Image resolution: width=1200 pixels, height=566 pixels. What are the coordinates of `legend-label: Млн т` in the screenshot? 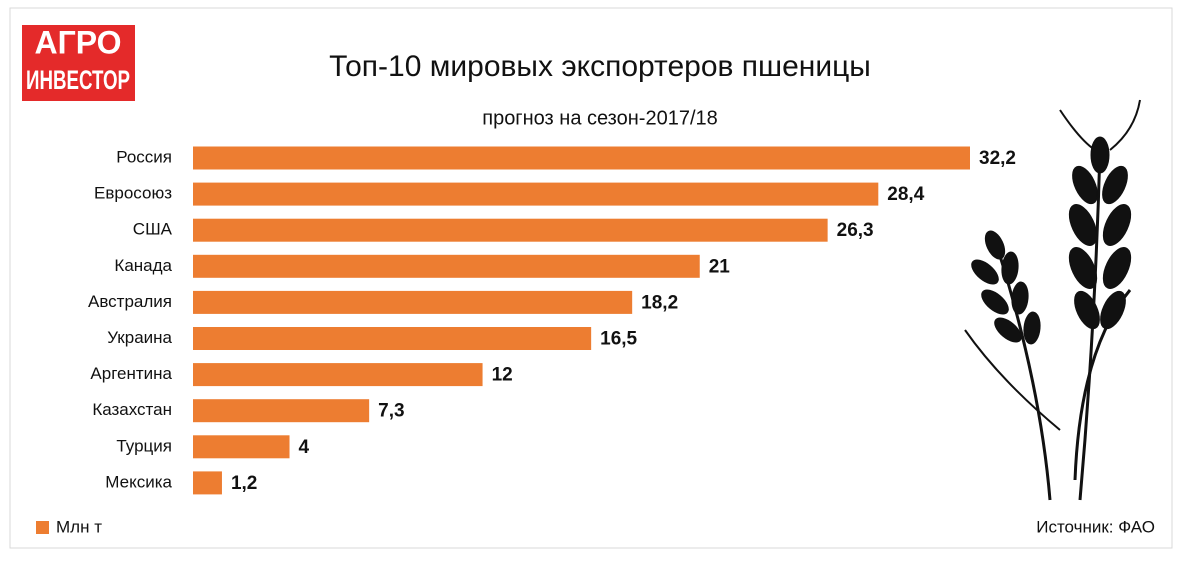 It's located at (79, 526).